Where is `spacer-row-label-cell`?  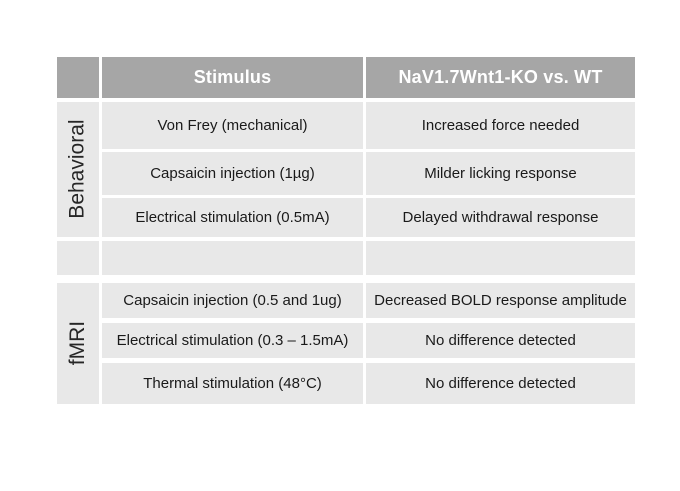 spacer-row-label-cell is located at coordinates (78, 258).